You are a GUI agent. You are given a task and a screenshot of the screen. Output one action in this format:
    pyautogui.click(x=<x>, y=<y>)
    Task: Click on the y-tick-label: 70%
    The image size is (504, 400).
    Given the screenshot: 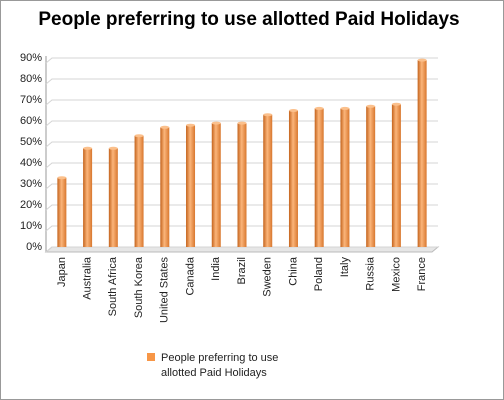 What is the action you would take?
    pyautogui.click(x=31, y=100)
    